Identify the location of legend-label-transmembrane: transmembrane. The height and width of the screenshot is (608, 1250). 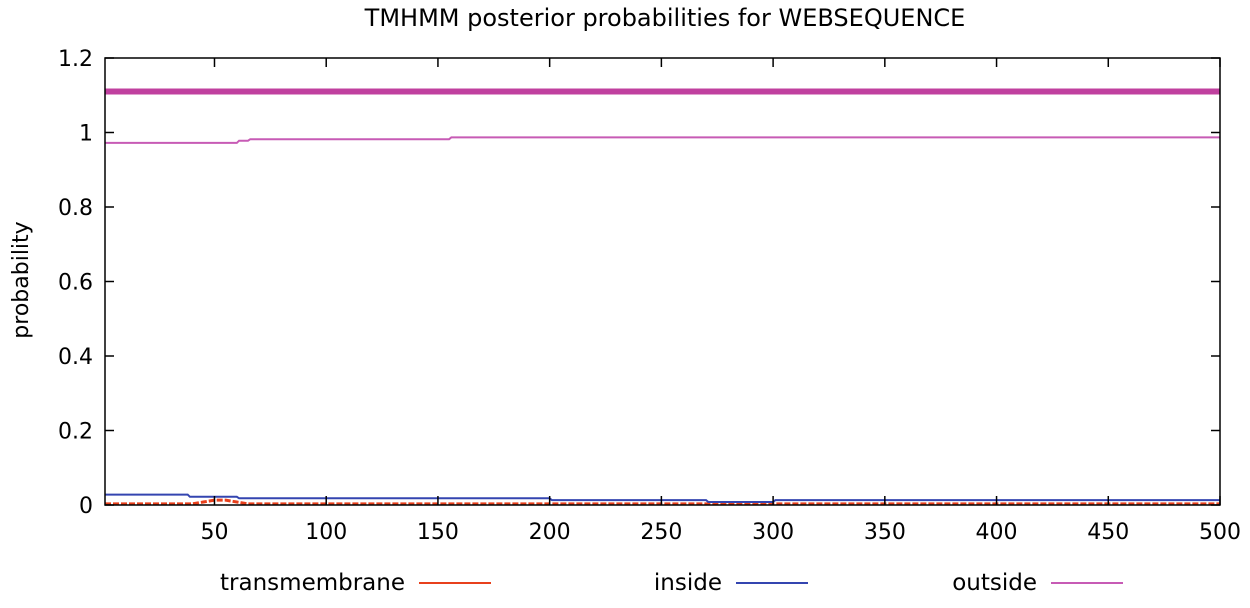
(312, 583).